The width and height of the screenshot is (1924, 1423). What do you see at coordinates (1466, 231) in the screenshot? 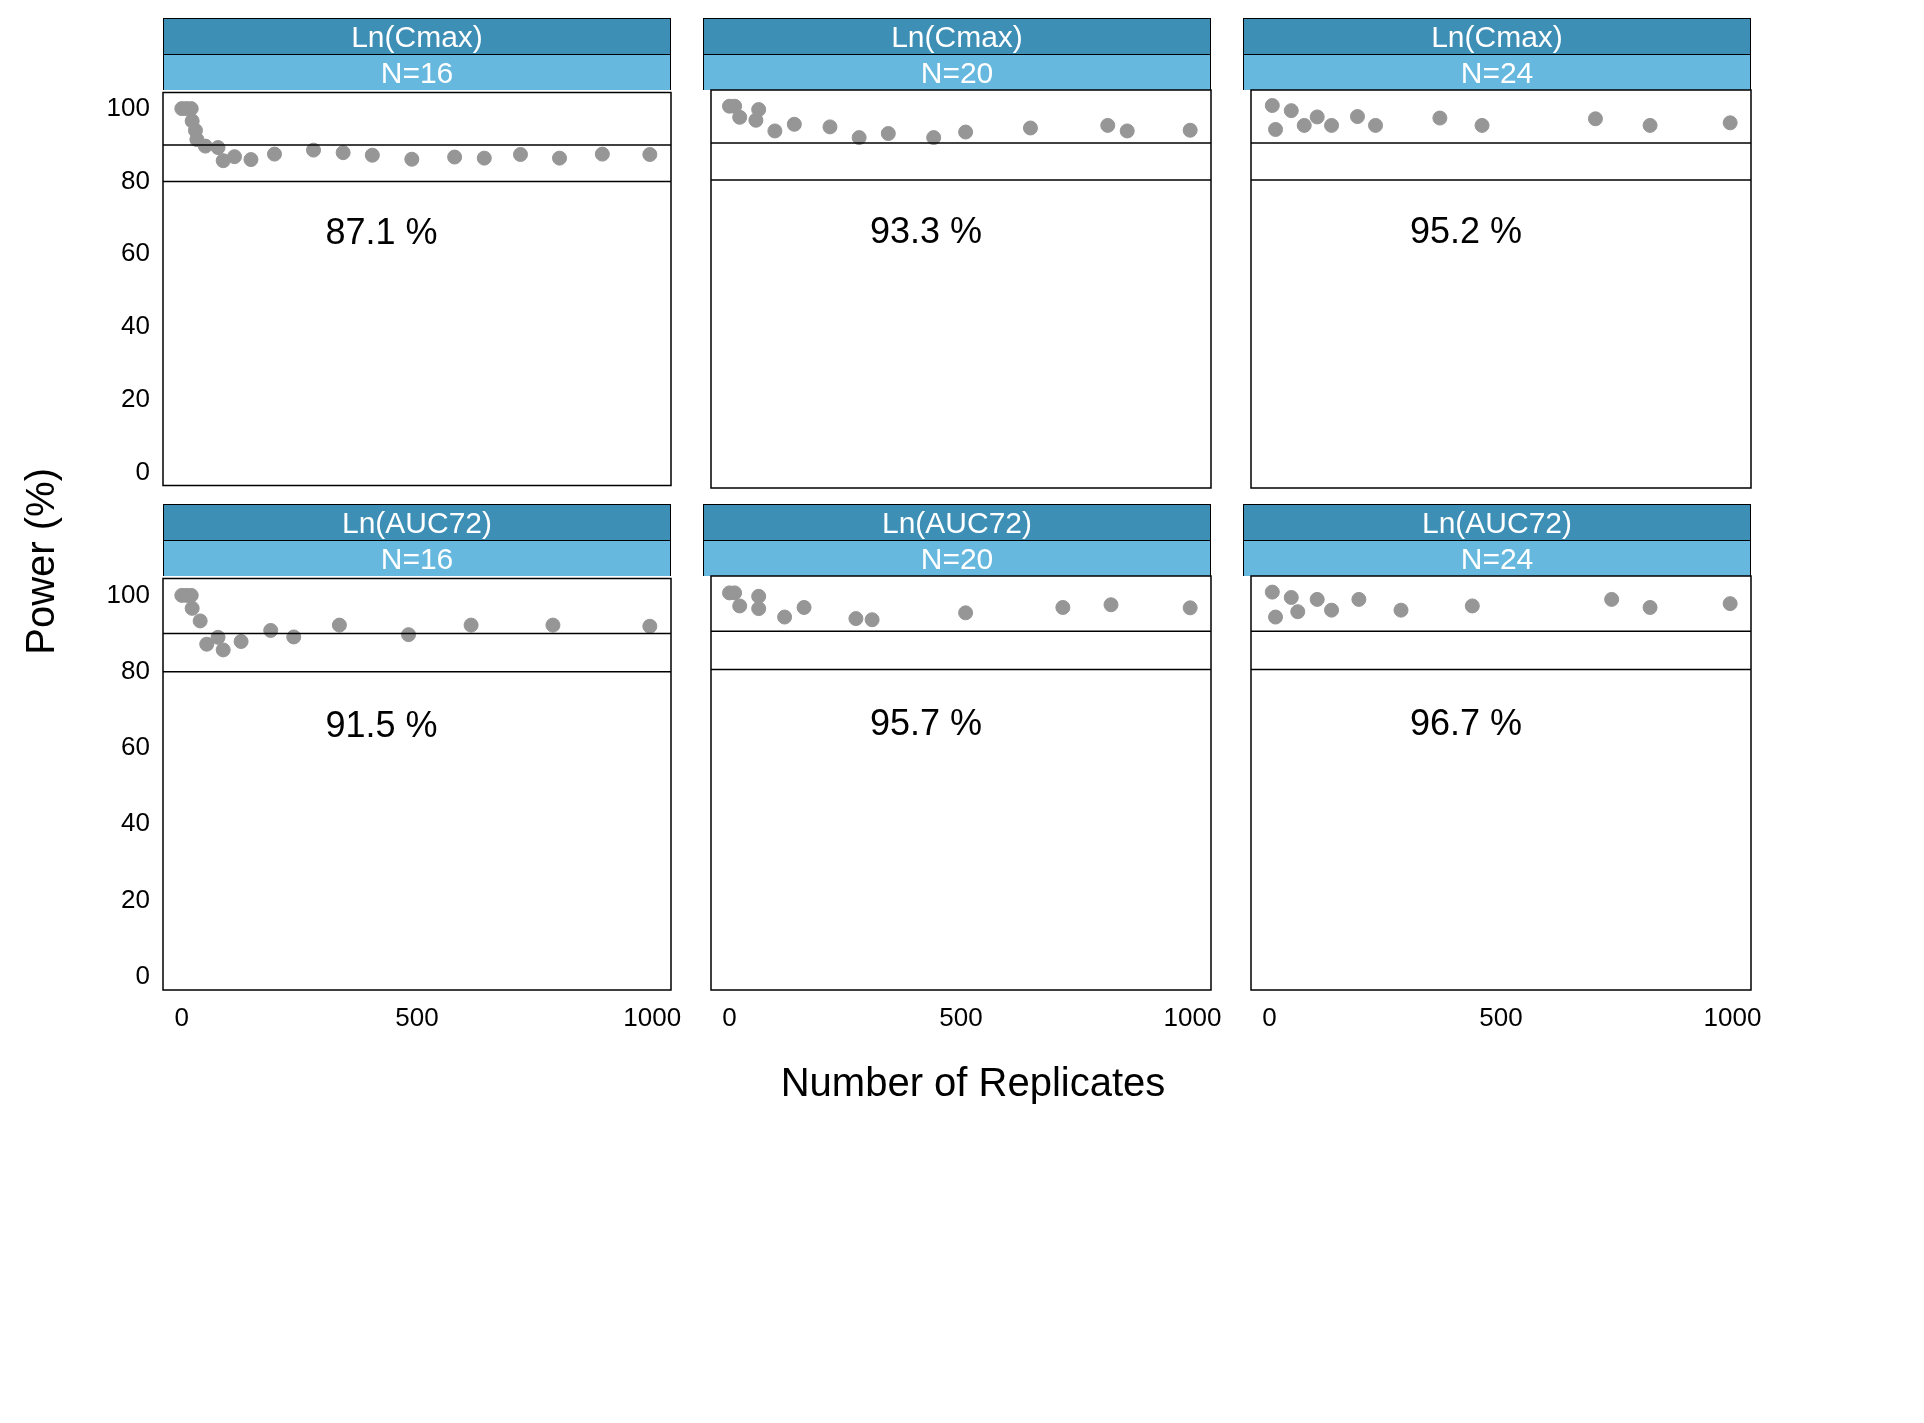
I see `annotation: 95.2 %` at bounding box center [1466, 231].